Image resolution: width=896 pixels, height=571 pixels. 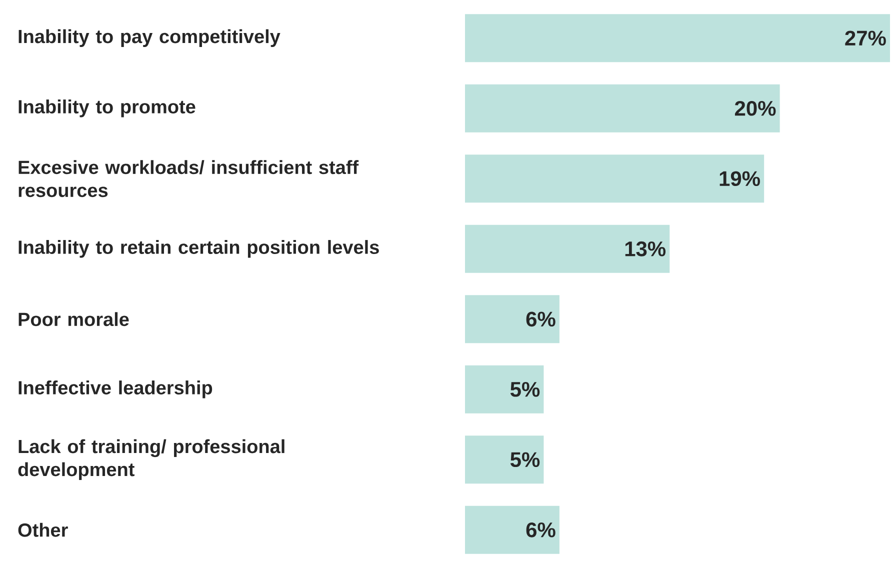 What do you see at coordinates (149, 38) in the screenshot?
I see `y-tick-label: Inability to pay competitively` at bounding box center [149, 38].